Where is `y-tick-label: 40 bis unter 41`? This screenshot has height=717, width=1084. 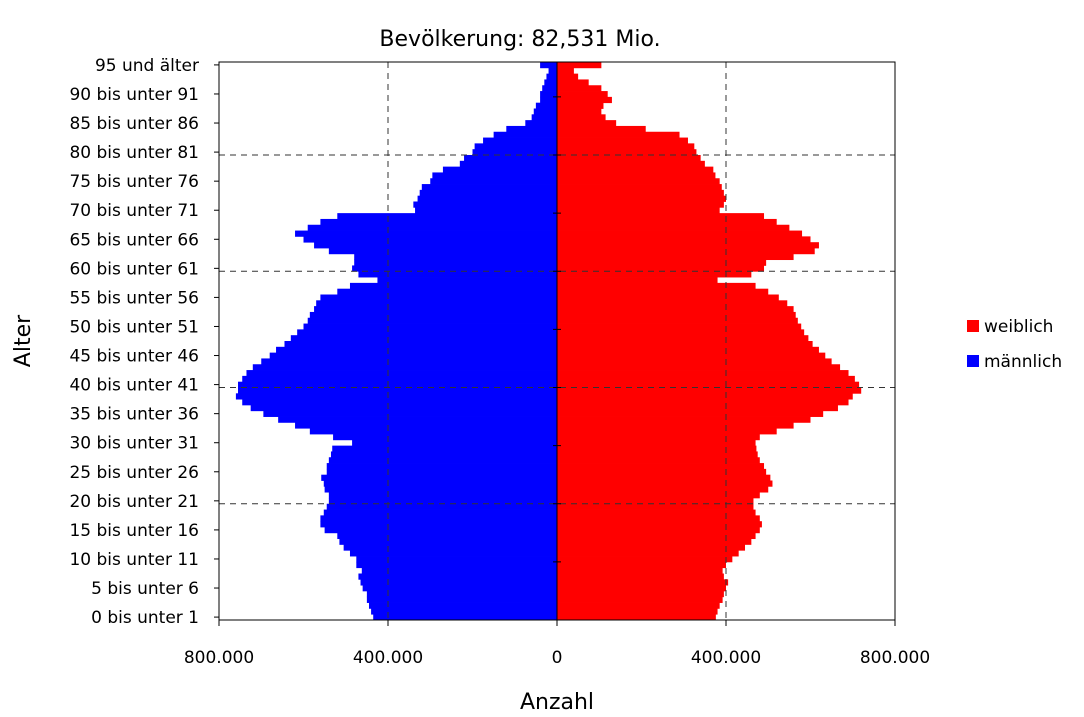
y-tick-label: 40 bis unter 41 is located at coordinates (134, 386).